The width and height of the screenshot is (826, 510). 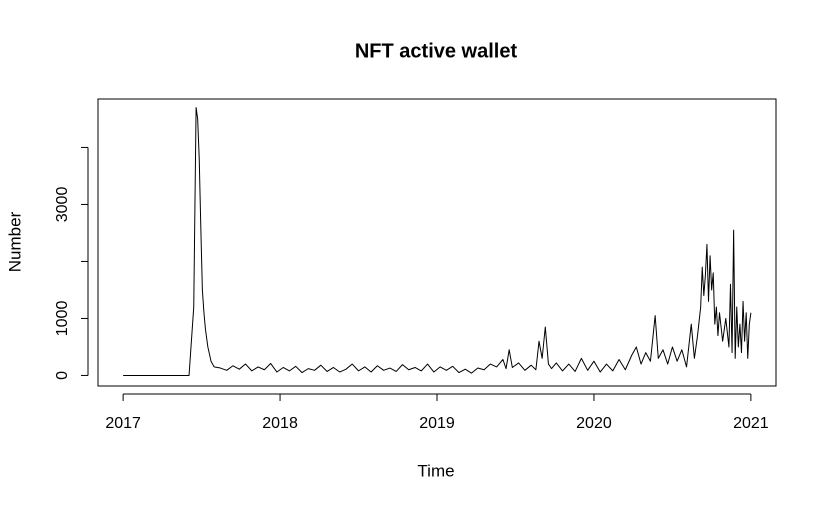 I want to click on x-tick-label: 2021, so click(x=751, y=423).